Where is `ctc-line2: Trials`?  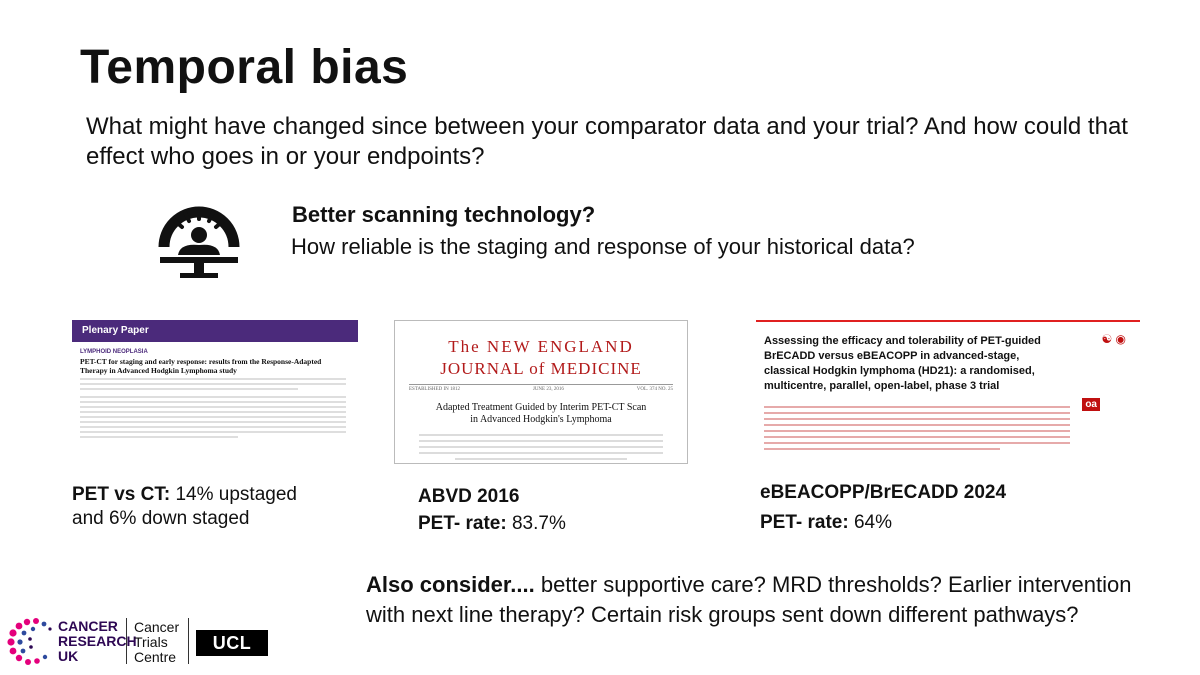
ctc-line2: Trials is located at coordinates (151, 642).